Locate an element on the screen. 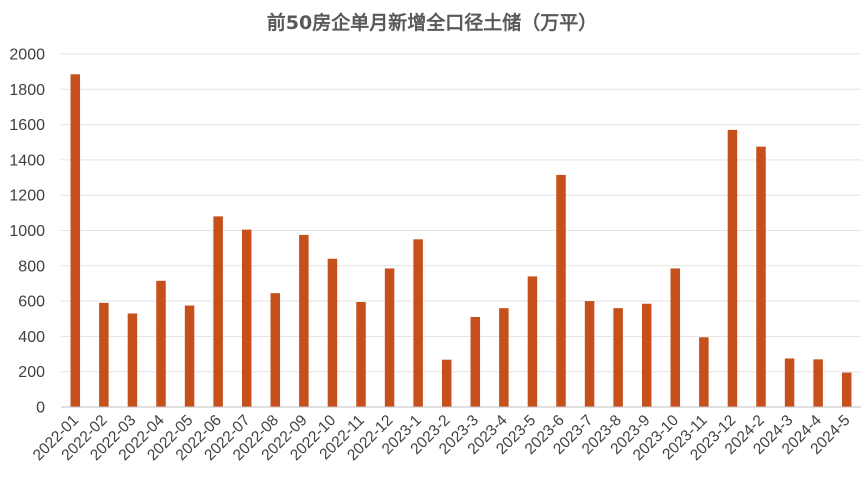 The image size is (865, 487). y-tick-label: 1400 is located at coordinates (27, 160).